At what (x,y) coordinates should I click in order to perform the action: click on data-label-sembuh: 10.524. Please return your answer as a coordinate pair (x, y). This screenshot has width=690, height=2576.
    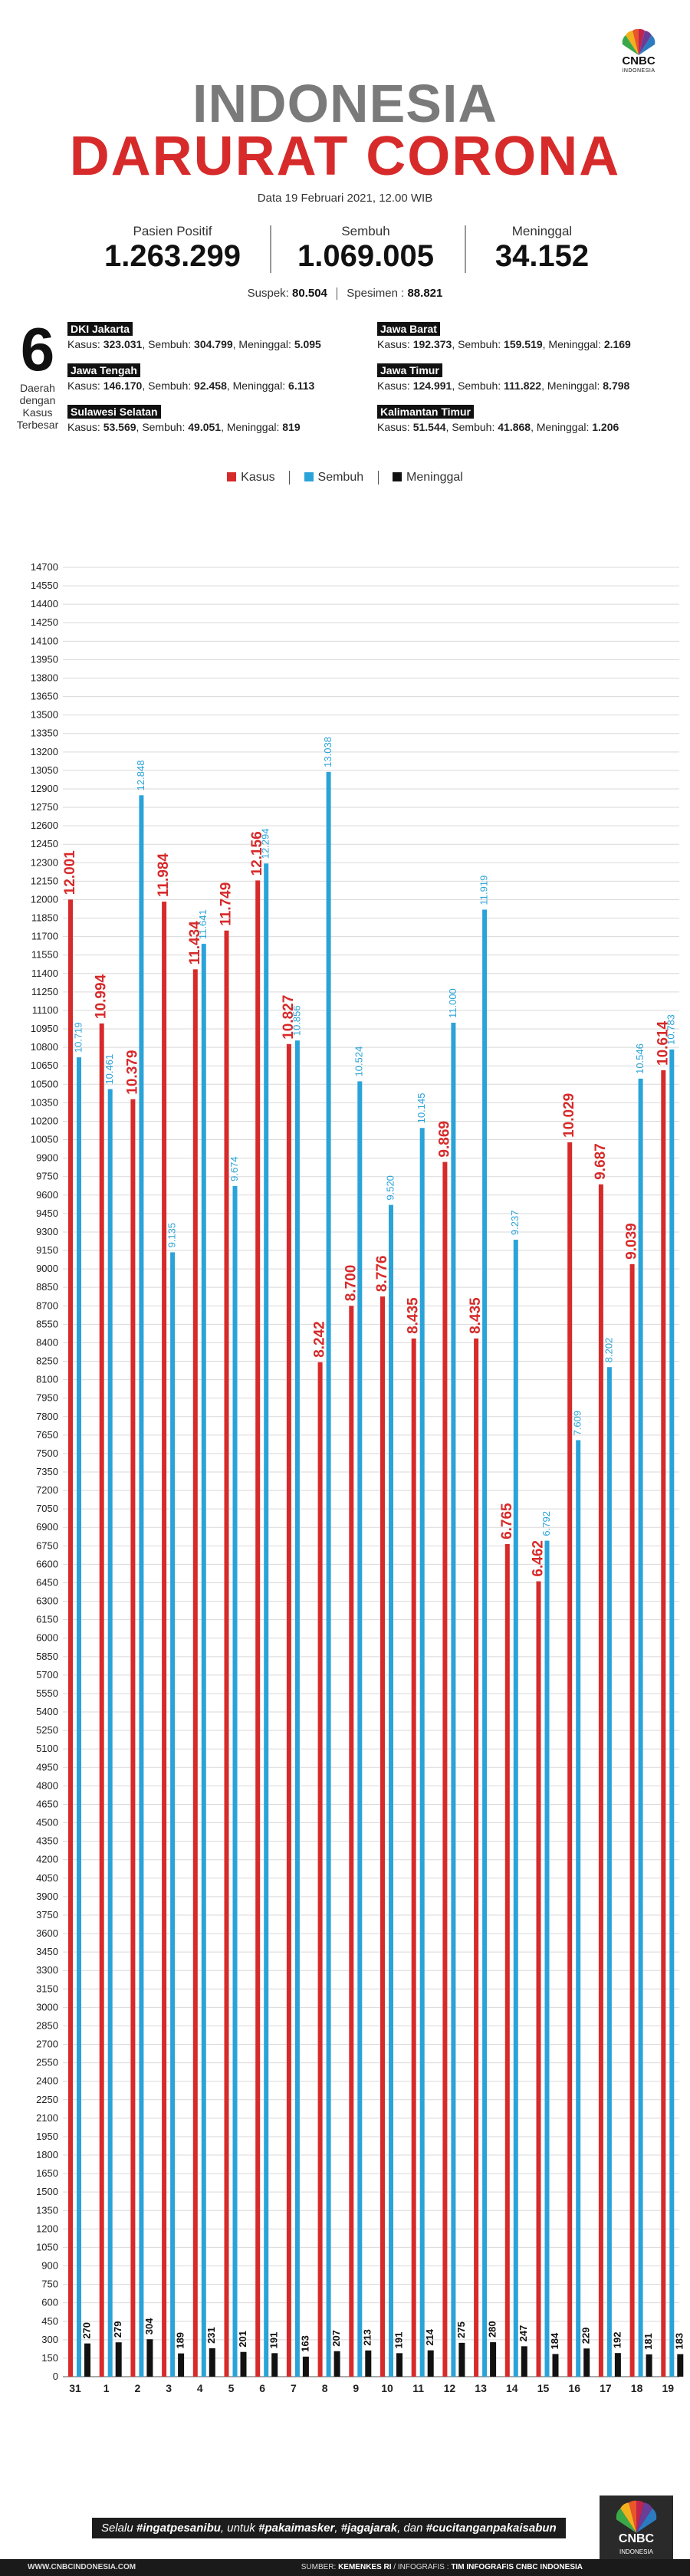
    Looking at the image, I should click on (359, 1061).